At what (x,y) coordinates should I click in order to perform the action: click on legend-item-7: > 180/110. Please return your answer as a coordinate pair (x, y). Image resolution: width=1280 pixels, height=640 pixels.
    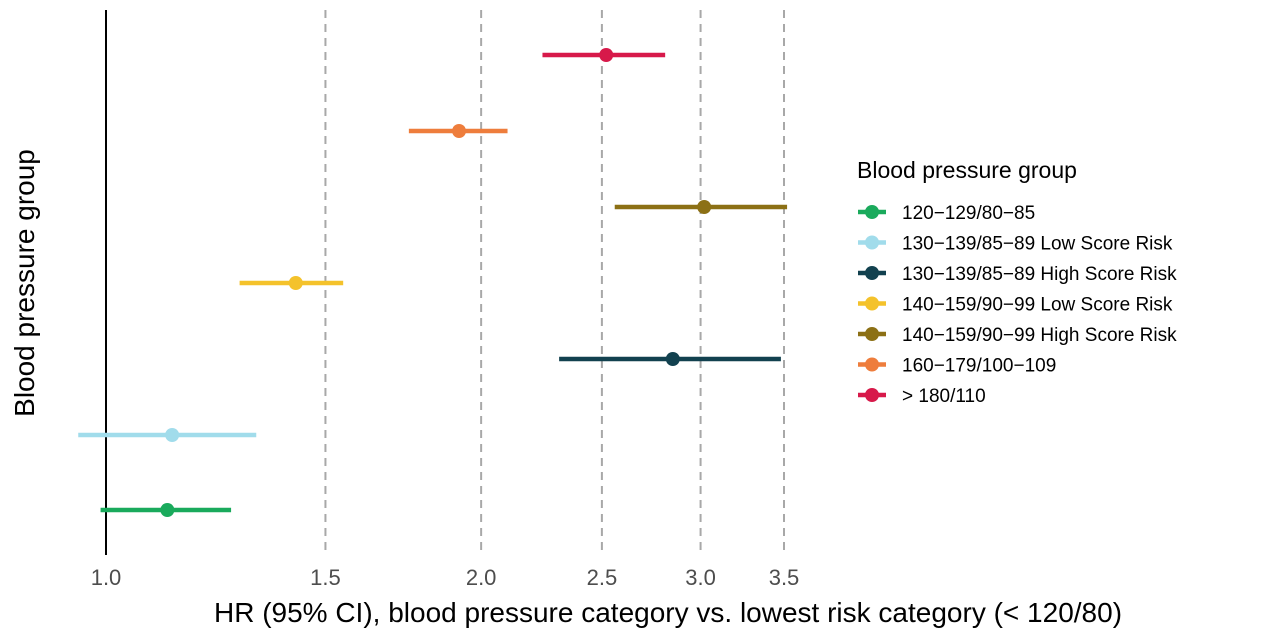
    Looking at the image, I should click on (922, 396).